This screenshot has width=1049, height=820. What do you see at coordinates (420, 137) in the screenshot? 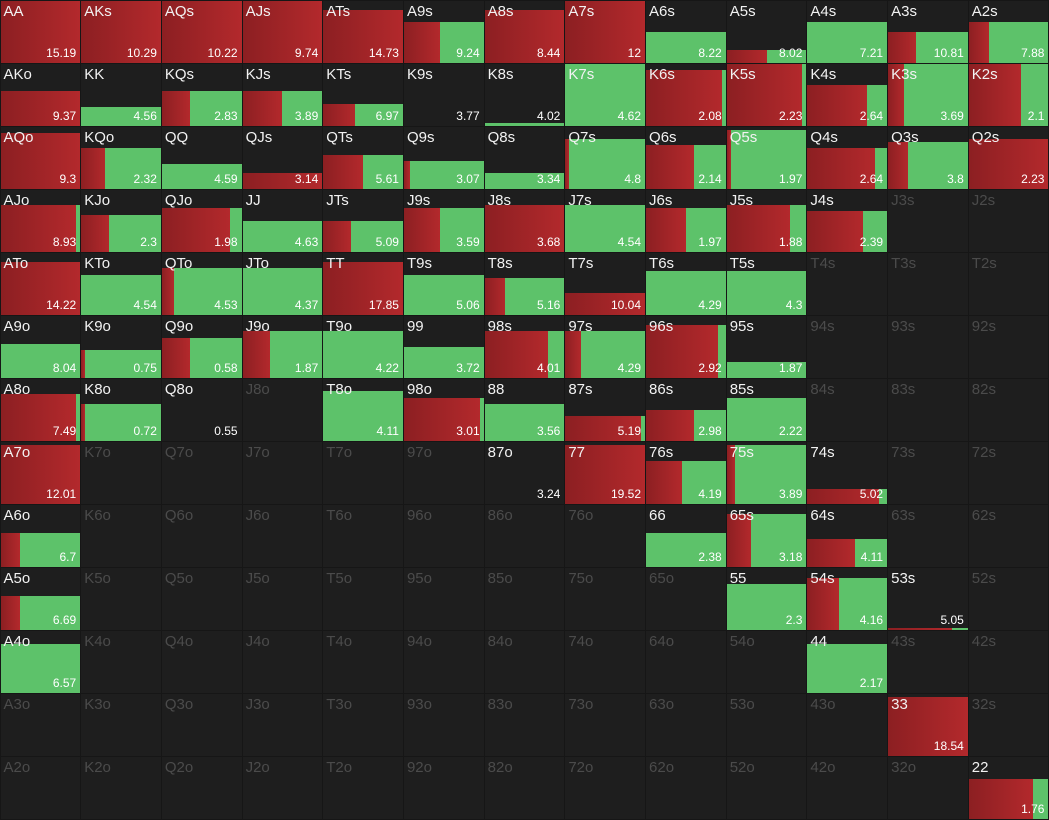
I see `hand-label: Q9s` at bounding box center [420, 137].